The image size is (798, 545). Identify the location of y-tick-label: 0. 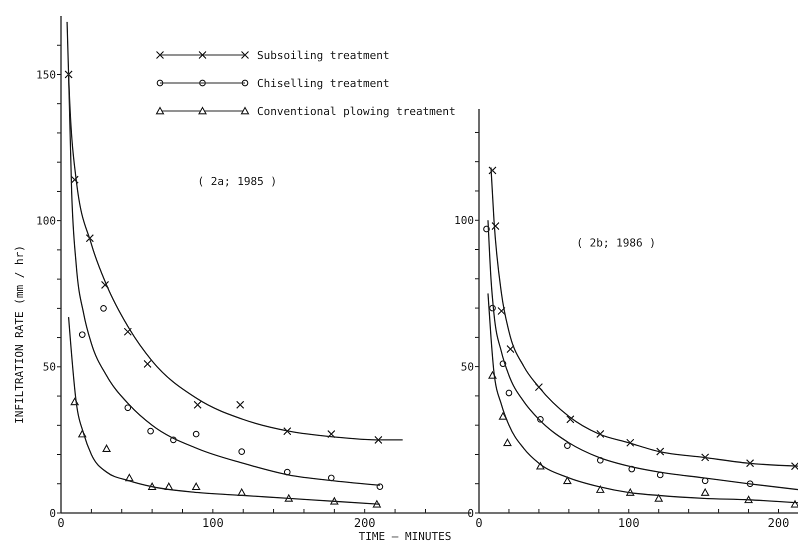
(52, 513).